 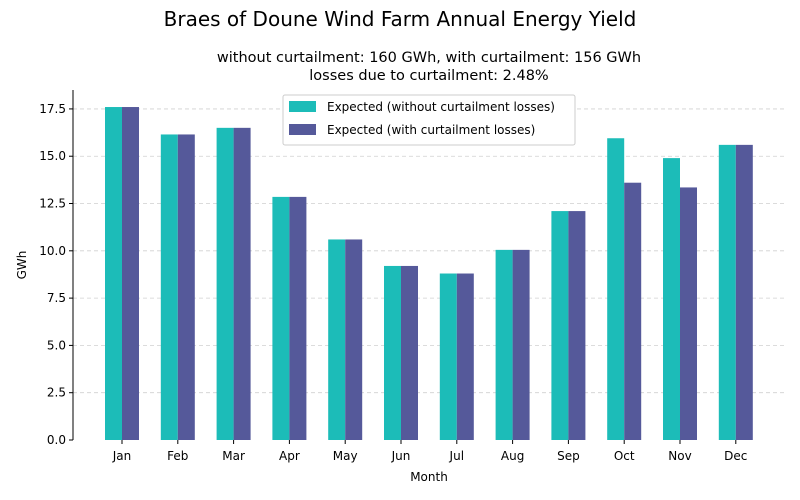 What do you see at coordinates (504, 344) in the screenshot?
I see `bar-without-curtailment-aug` at bounding box center [504, 344].